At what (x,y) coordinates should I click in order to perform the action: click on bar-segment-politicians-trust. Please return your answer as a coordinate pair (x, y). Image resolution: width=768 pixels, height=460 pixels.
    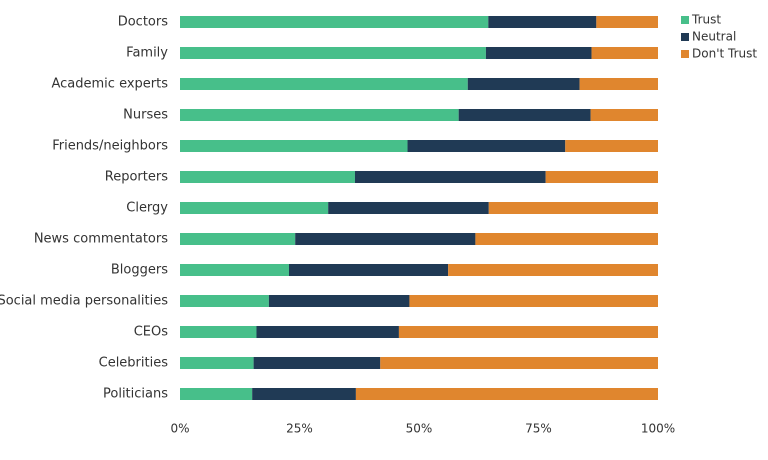
    Looking at the image, I should click on (216, 394).